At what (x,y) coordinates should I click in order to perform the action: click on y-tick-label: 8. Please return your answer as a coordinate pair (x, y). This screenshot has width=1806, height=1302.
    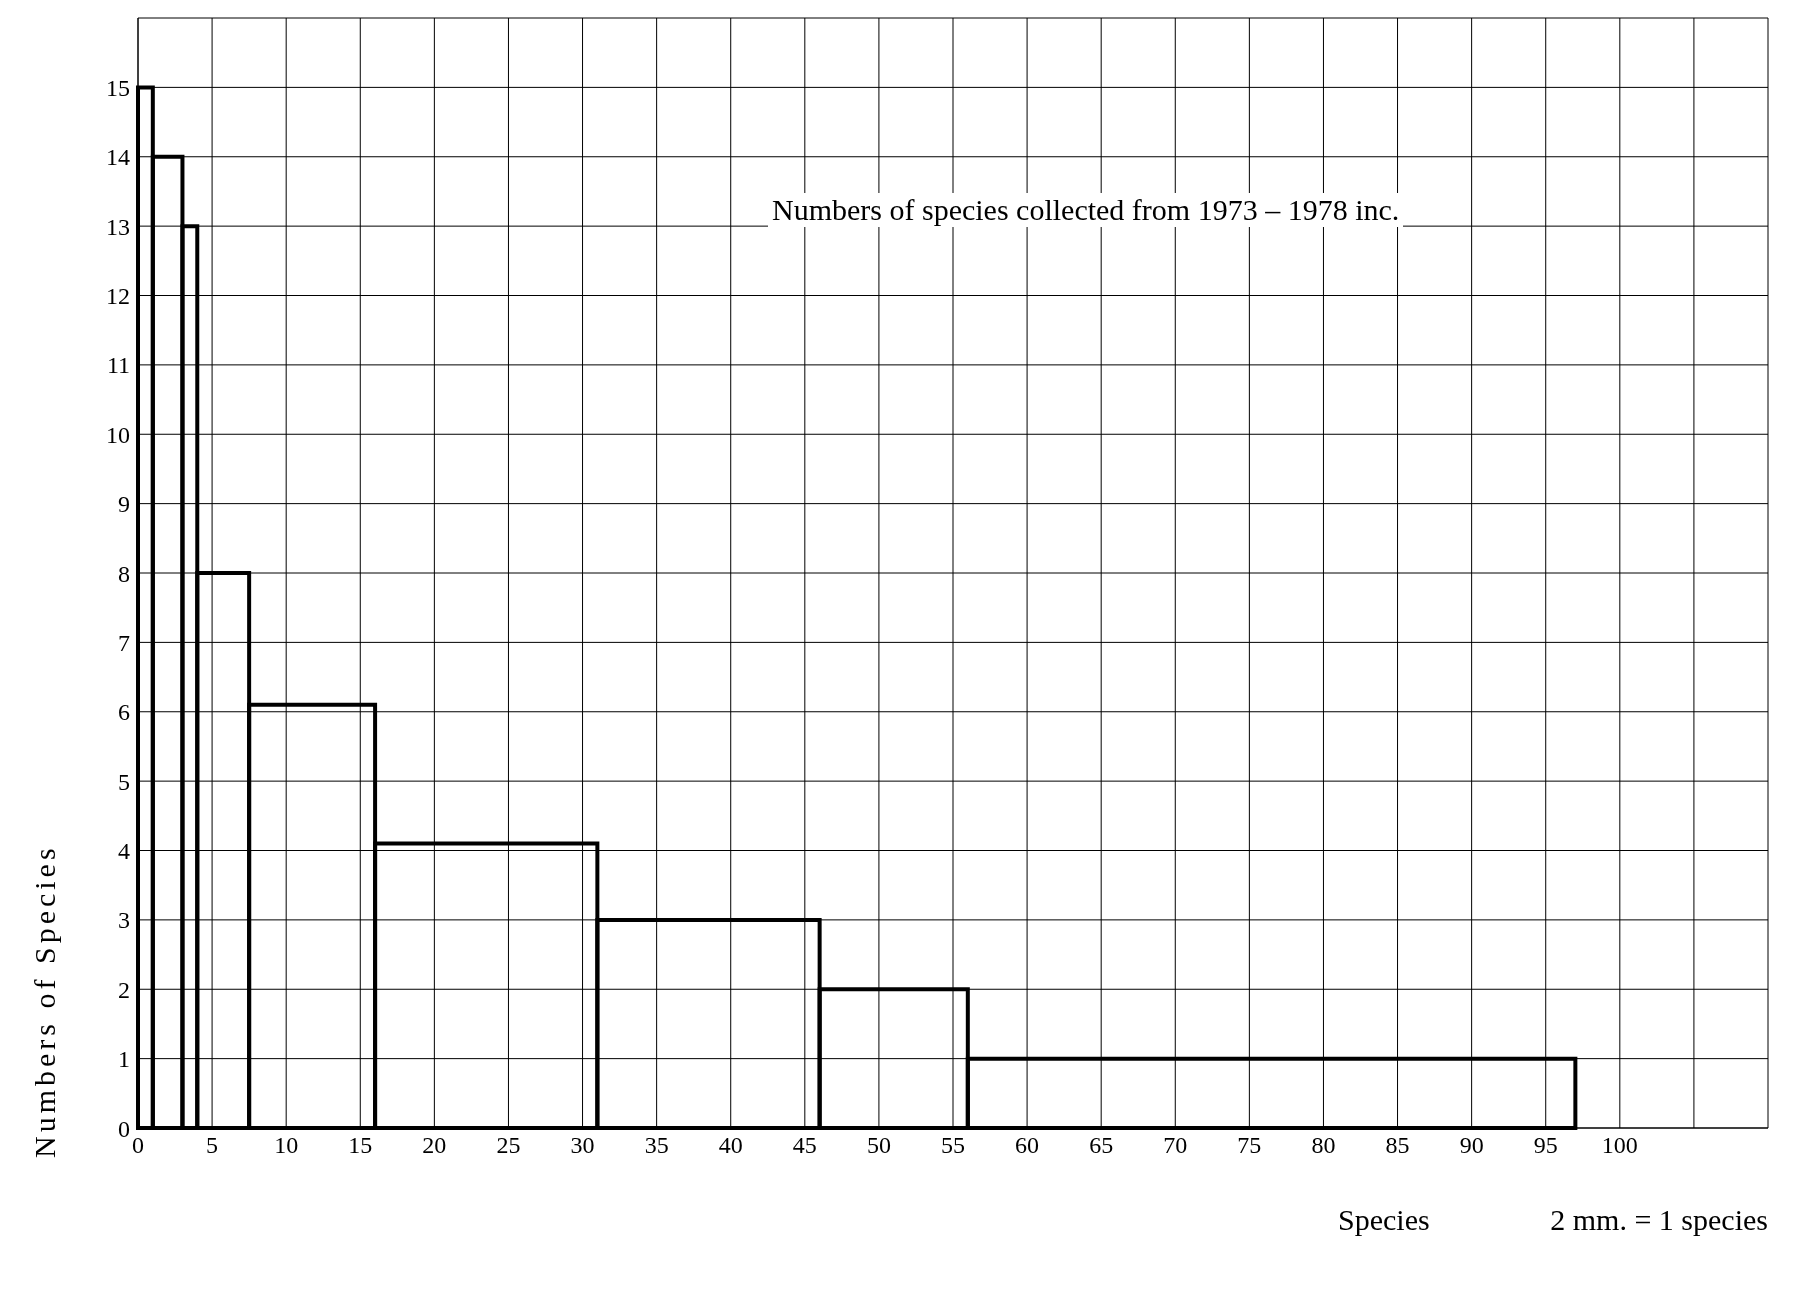
    Looking at the image, I should click on (124, 573).